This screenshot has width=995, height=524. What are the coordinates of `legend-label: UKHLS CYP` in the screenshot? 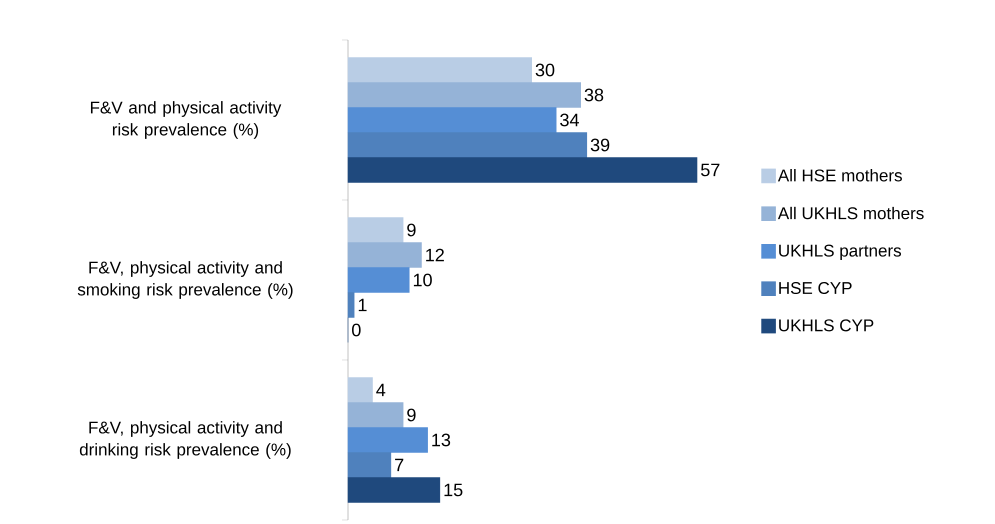 It's located at (826, 325).